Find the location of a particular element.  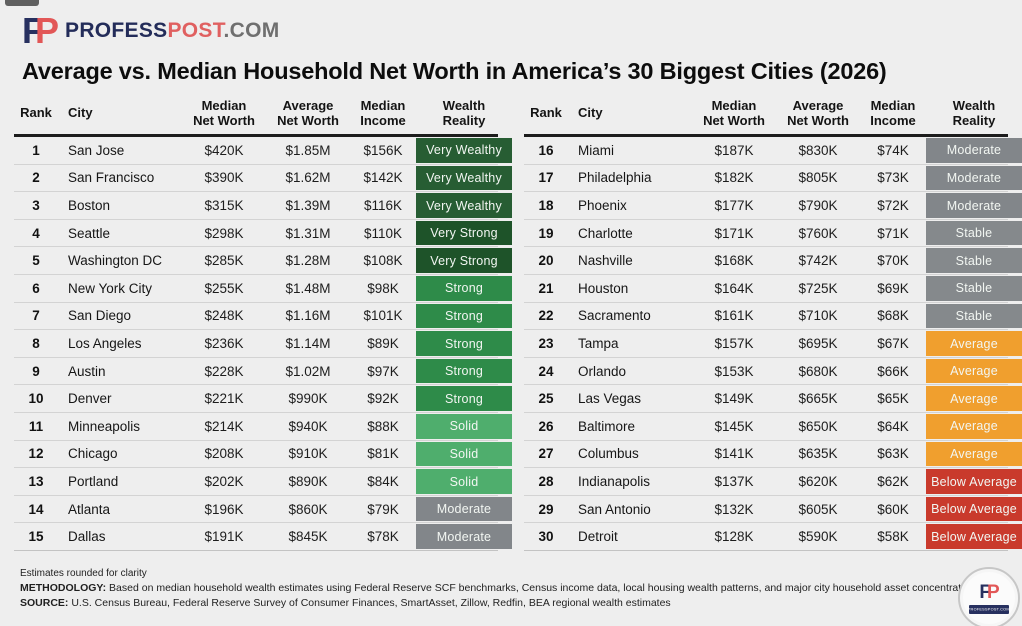

brand-name: PROFESSPOST.COM is located at coordinates (172, 31).